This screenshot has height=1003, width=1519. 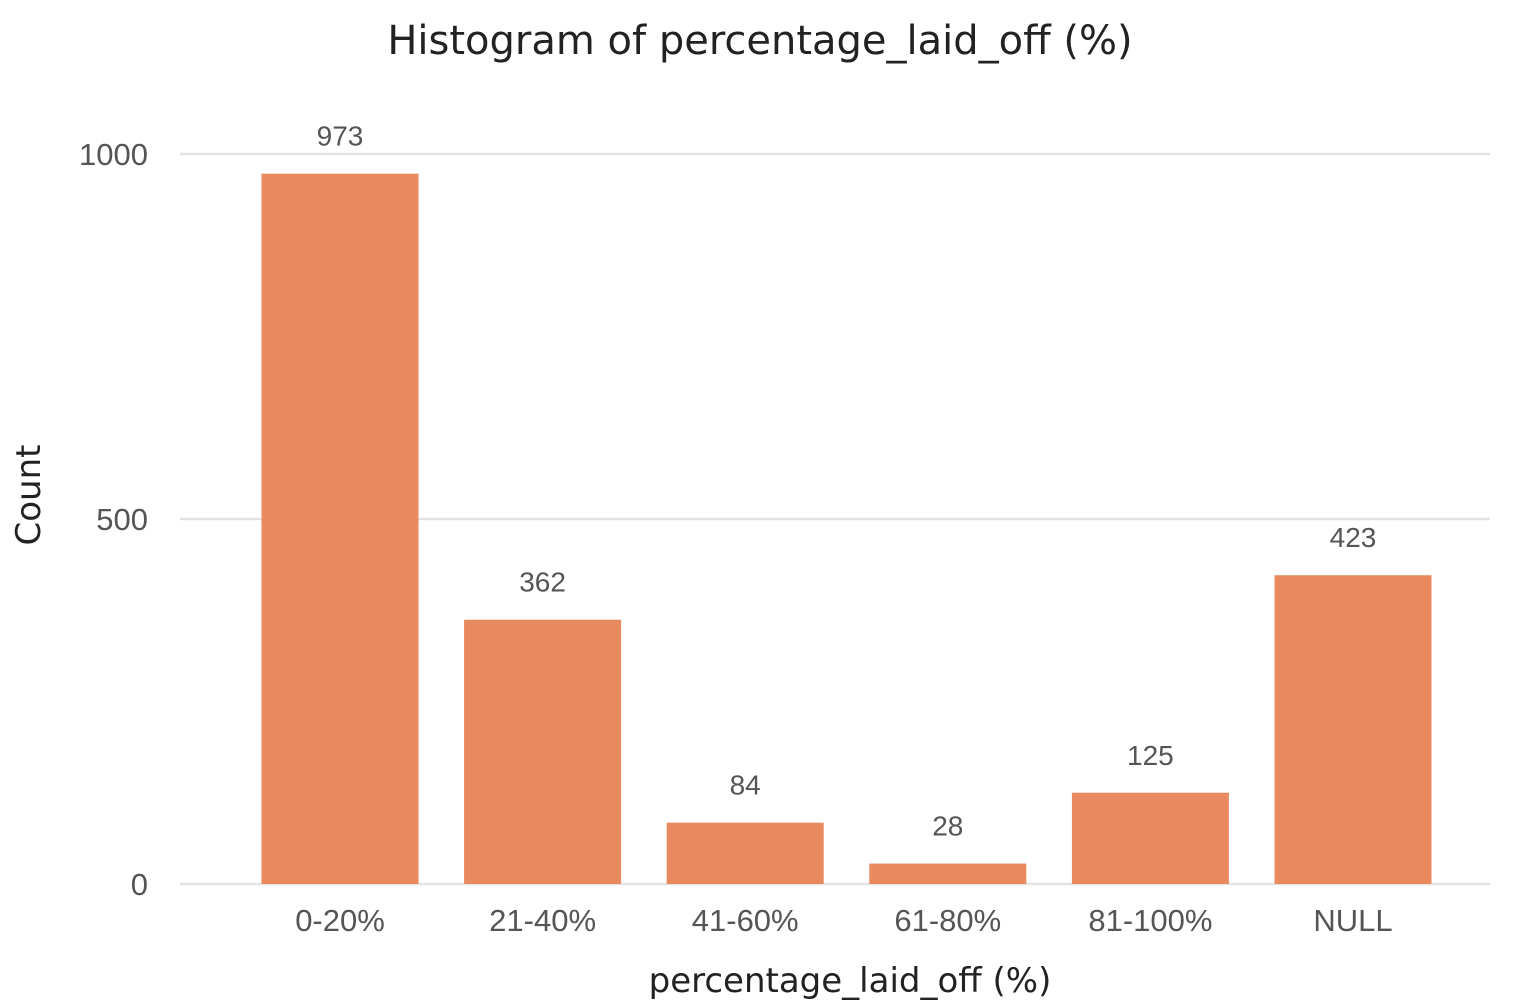 What do you see at coordinates (1352, 920) in the screenshot?
I see `x-tick-label: NULL` at bounding box center [1352, 920].